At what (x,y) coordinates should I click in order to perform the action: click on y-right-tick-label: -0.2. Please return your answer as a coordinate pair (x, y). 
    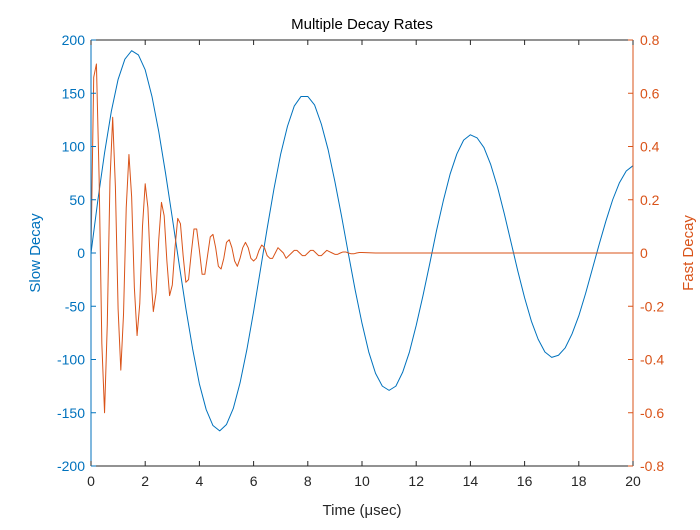
    Looking at the image, I should click on (652, 306).